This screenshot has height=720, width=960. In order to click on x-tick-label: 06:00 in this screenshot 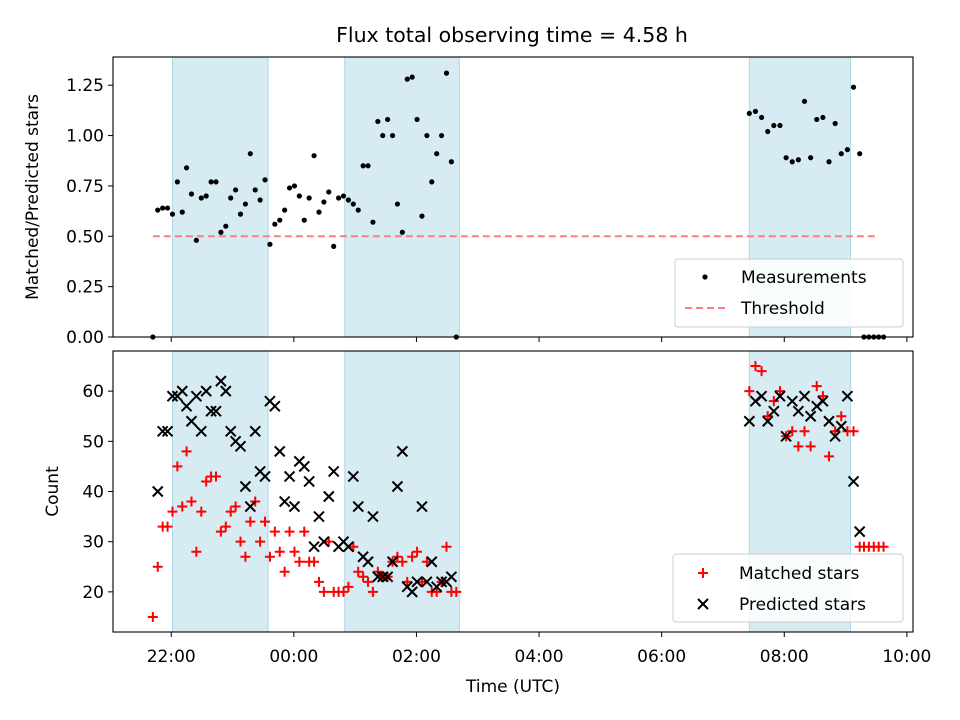, I will do `click(661, 657)`.